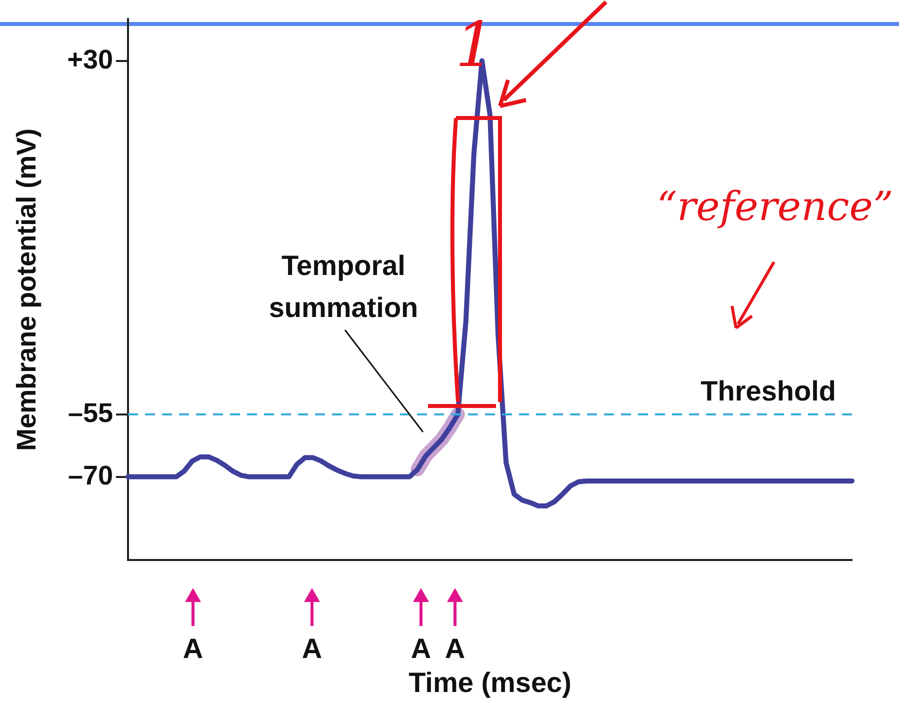 This screenshot has height=715, width=899. I want to click on y-tick-label: –55, so click(90, 413).